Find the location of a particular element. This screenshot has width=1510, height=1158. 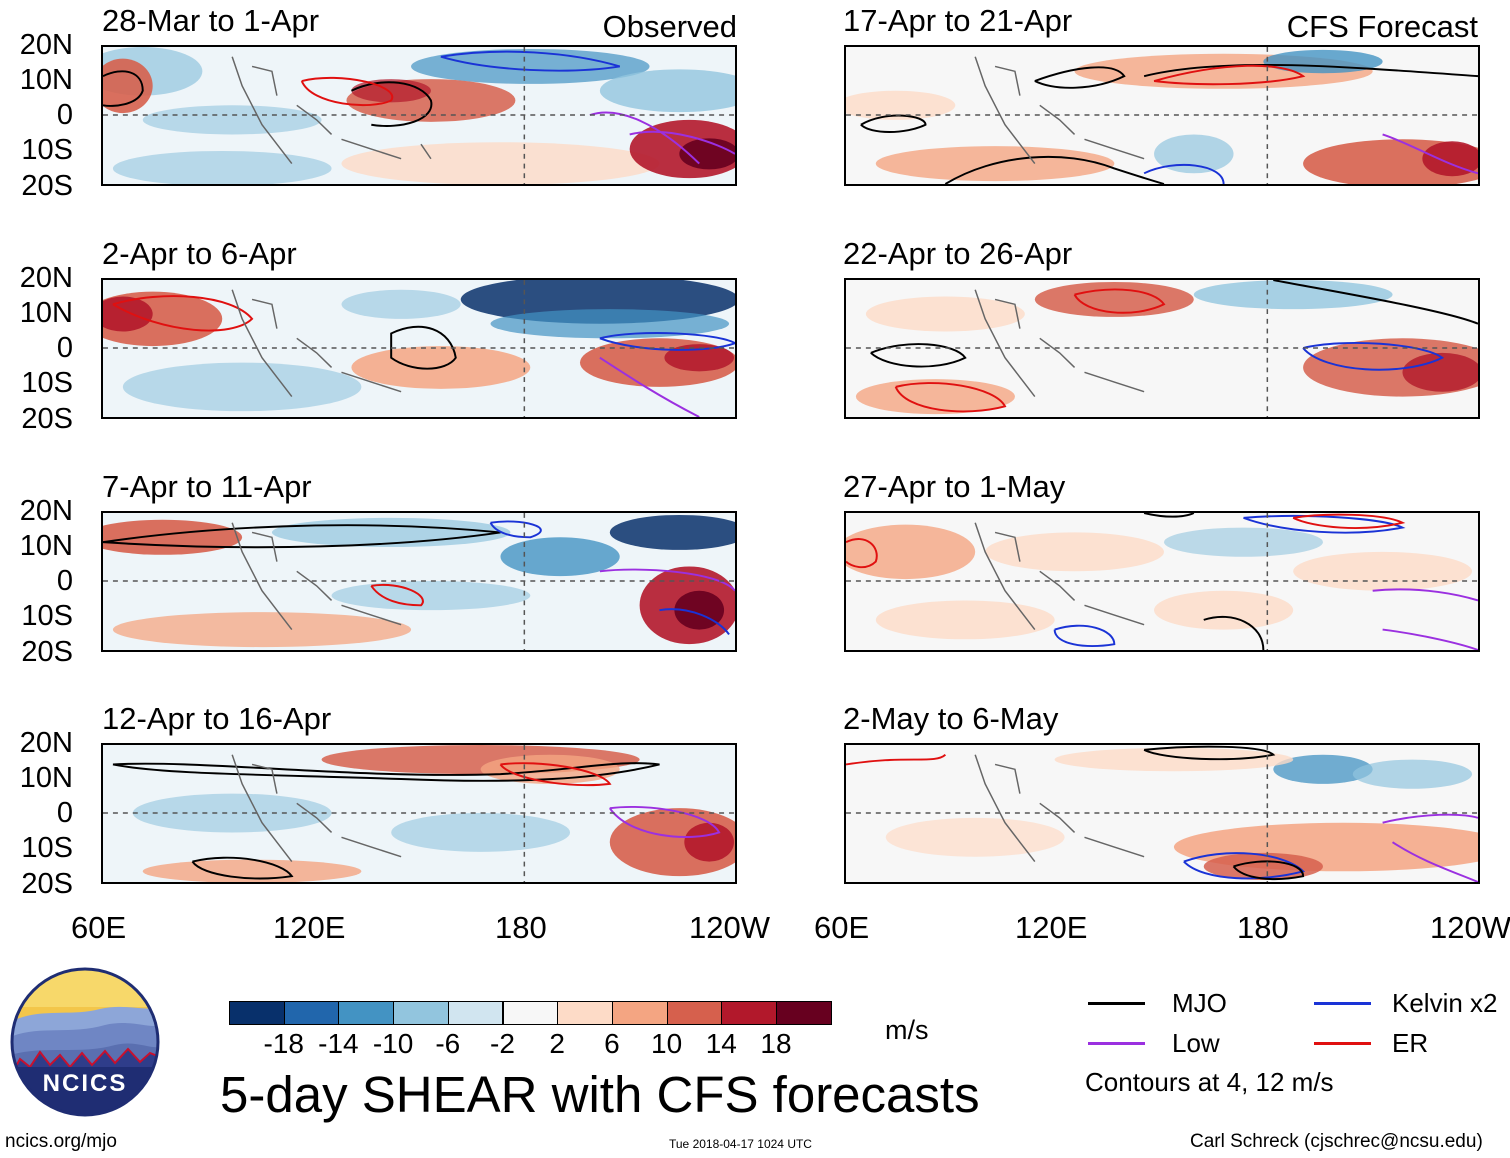

footer-timestamp: Tue 2018-04-17 1024 UTC is located at coordinates (740, 1144).